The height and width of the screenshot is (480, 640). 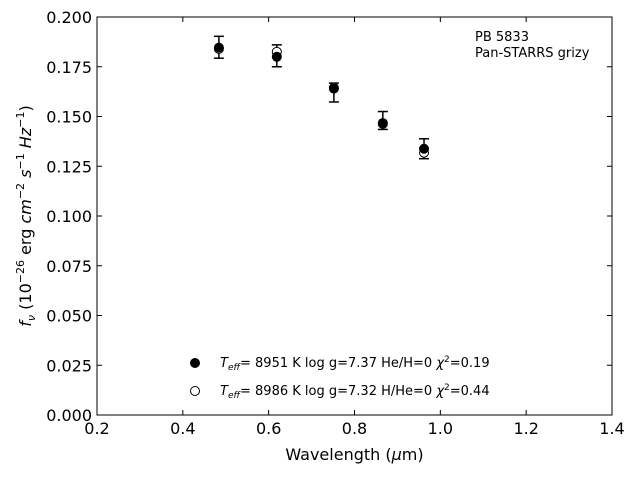 What do you see at coordinates (96, 428) in the screenshot?
I see `x-tick-label: 0.2` at bounding box center [96, 428].